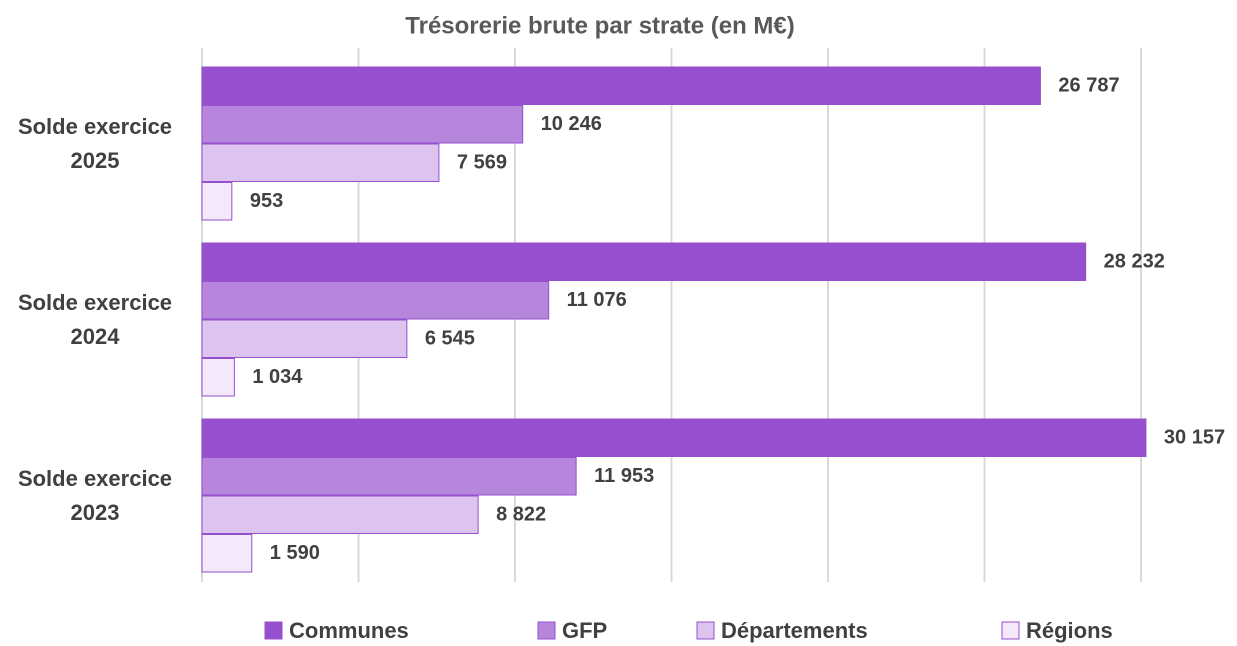 This screenshot has width=1237, height=646. I want to click on value-label: 1 034, so click(277, 377).